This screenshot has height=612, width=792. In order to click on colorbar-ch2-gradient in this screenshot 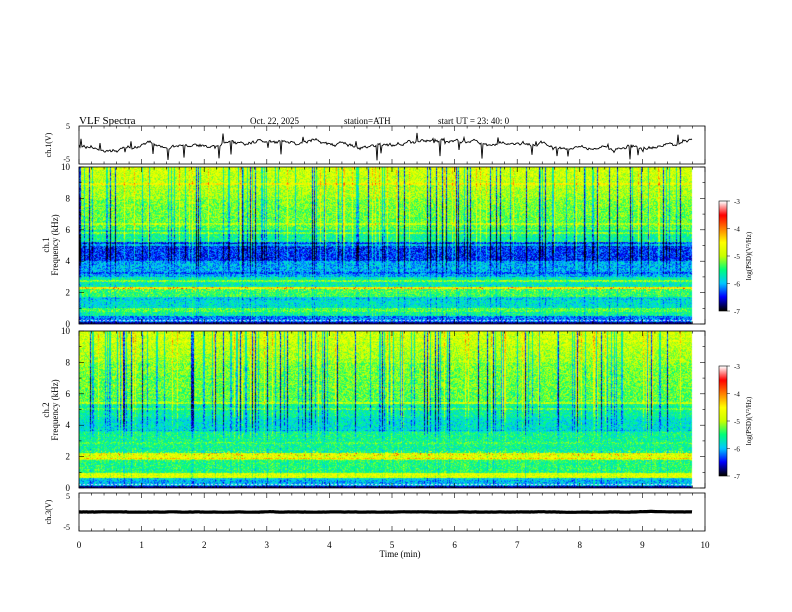, I will do `click(723, 421)`.